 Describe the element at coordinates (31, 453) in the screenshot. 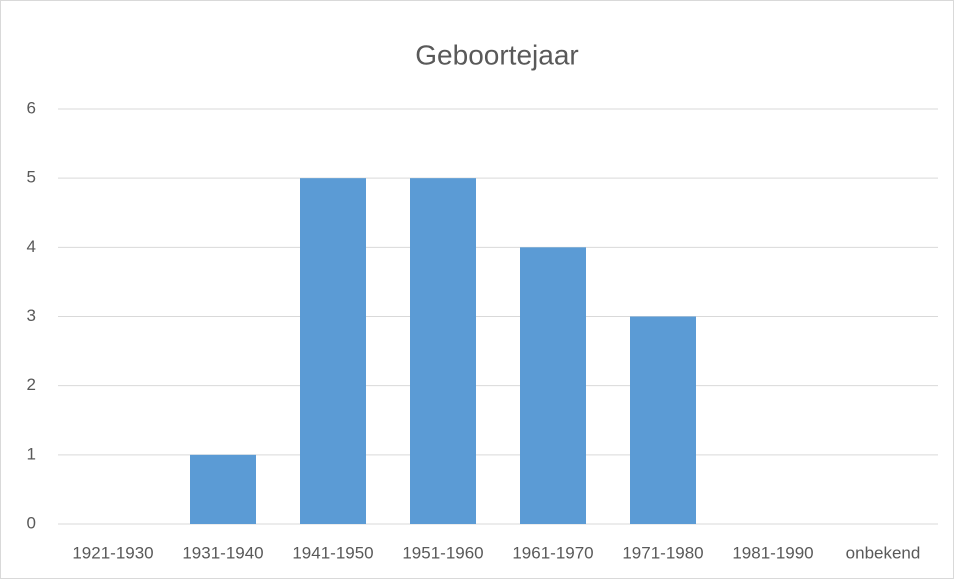

I see `y-tick-label: 1` at that location.